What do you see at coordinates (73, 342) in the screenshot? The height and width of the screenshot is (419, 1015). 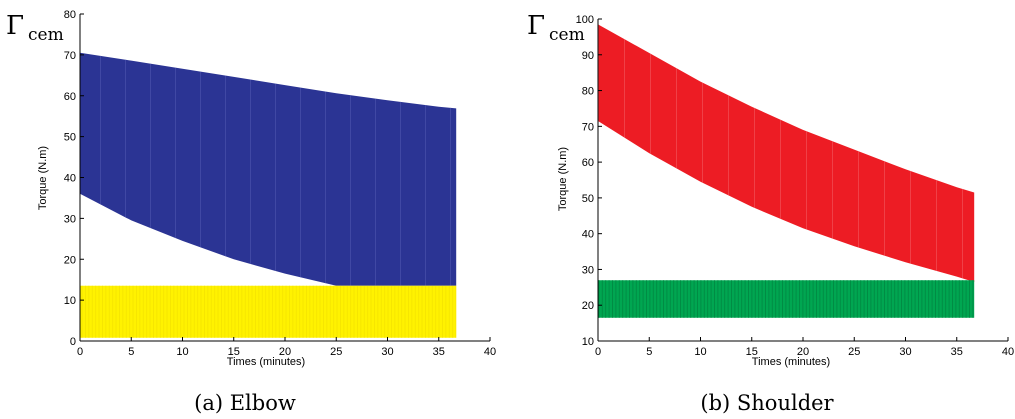 I see `y-tick-label: 0` at bounding box center [73, 342].